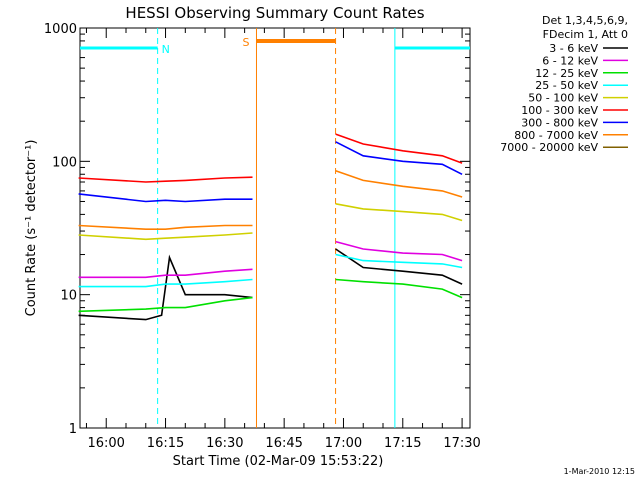  I want to click on legend-label: 50 - 100 keV, so click(563, 98).